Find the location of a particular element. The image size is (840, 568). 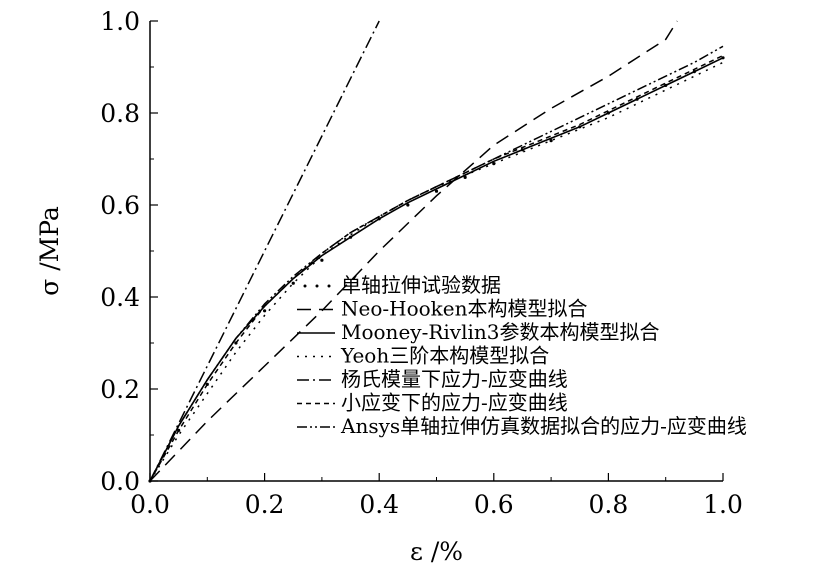

y-tick-label: 0.4 is located at coordinates (120, 297).